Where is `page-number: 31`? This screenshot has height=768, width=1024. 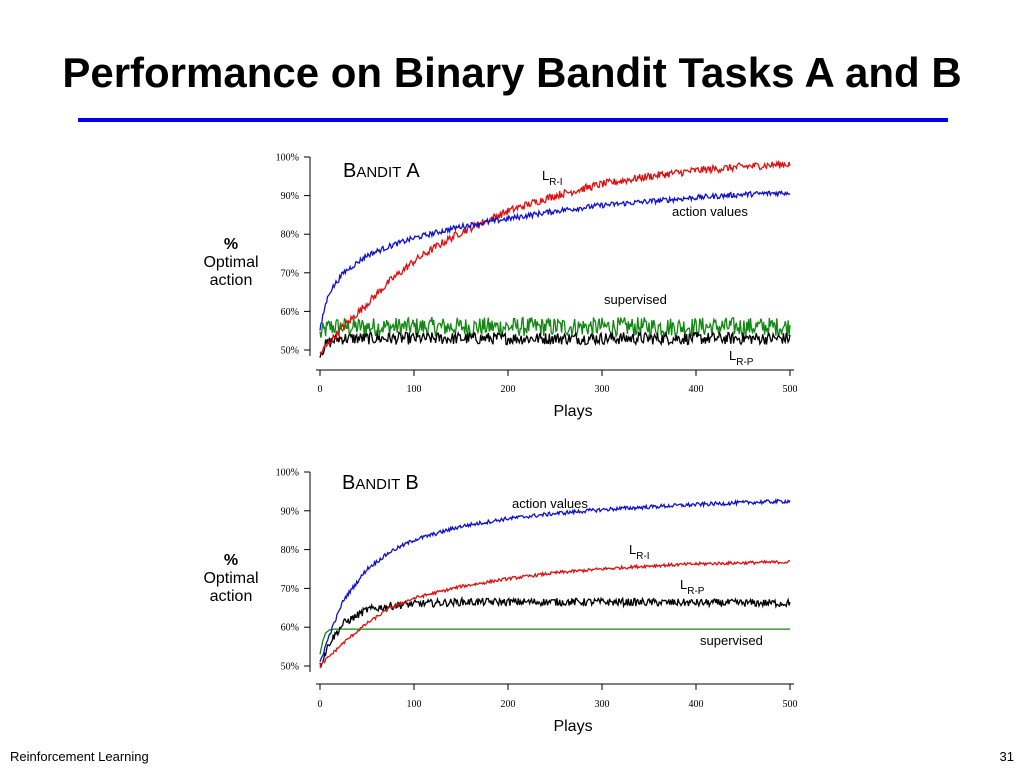
page-number: 31 is located at coordinates (1006, 756).